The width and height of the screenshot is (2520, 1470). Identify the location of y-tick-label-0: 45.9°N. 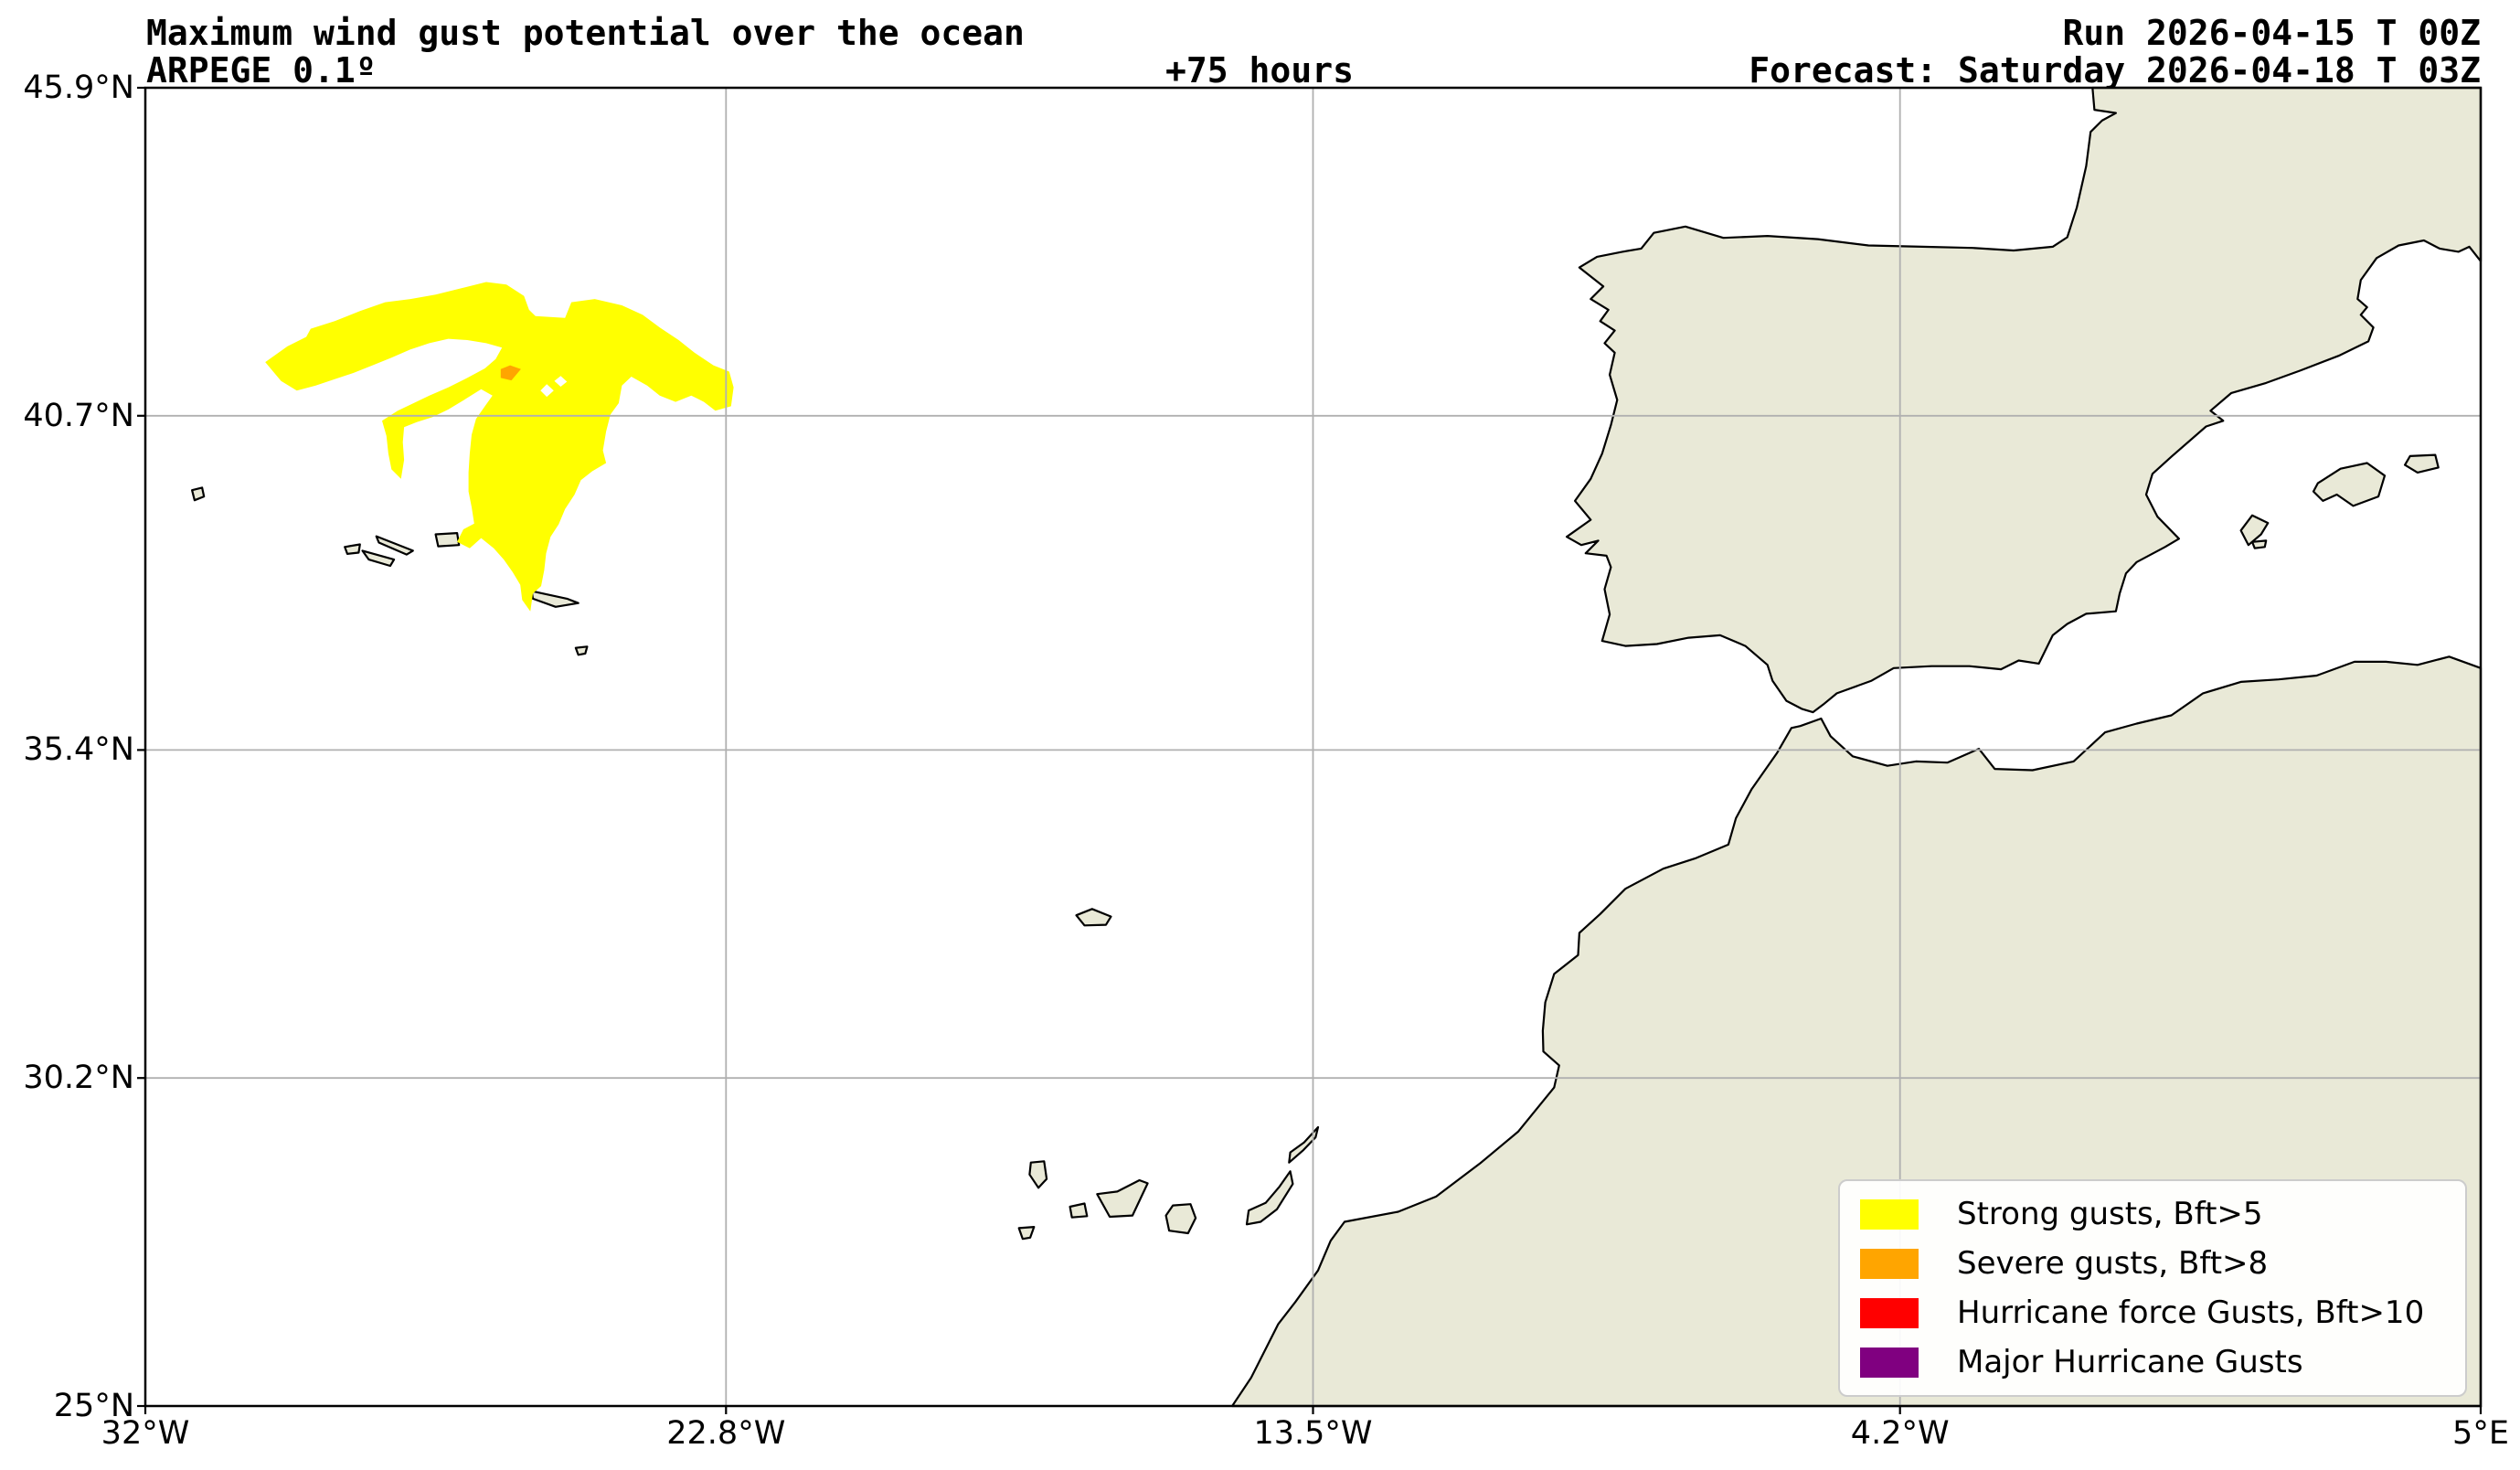
(79, 88).